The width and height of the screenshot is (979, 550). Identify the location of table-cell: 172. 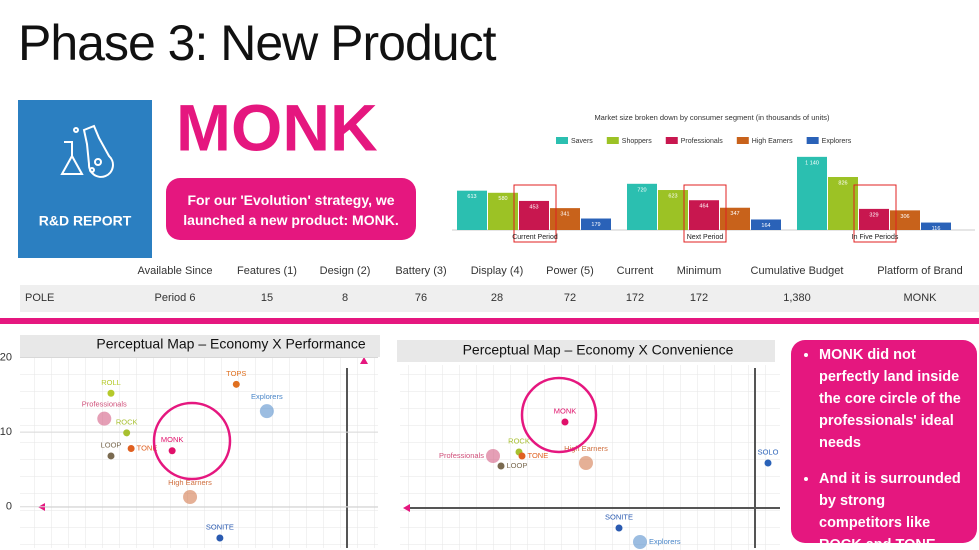
(635, 298).